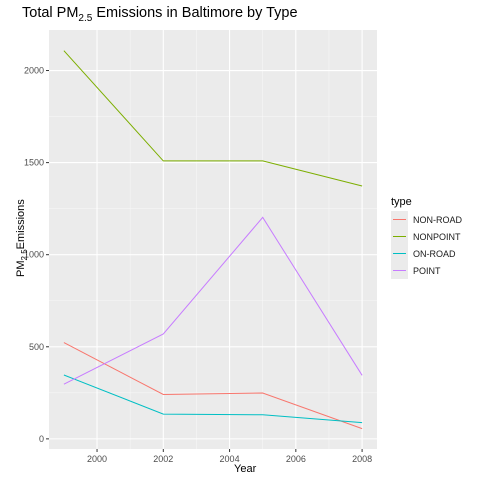 The width and height of the screenshot is (480, 480). Describe the element at coordinates (34, 71) in the screenshot. I see `y-tick-label: 2000` at that location.